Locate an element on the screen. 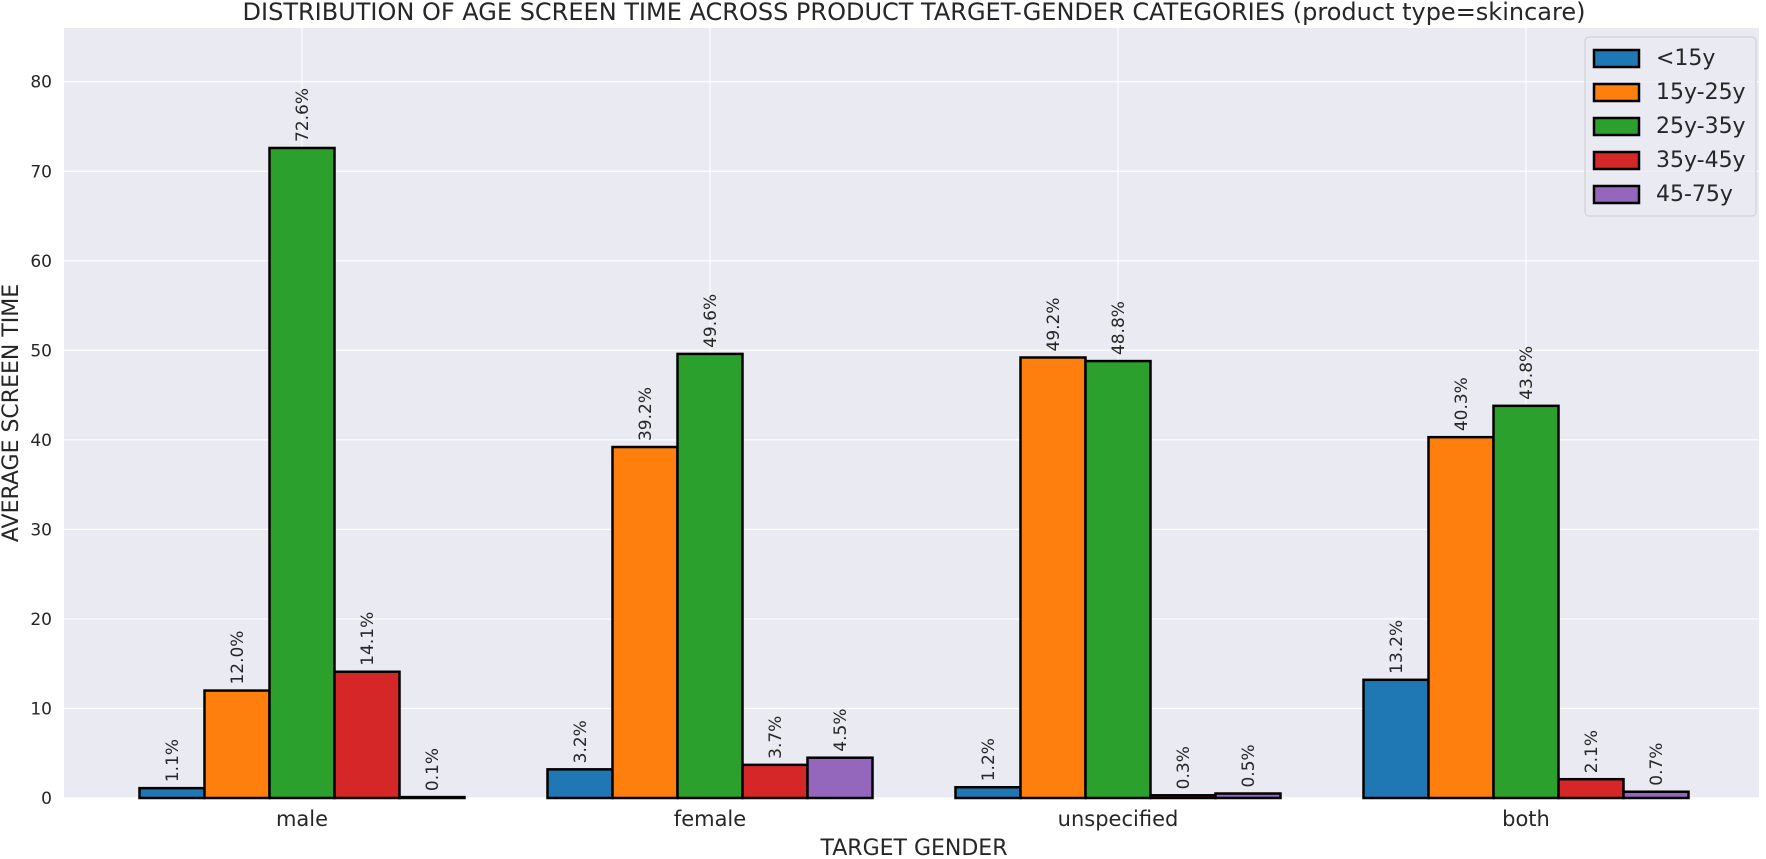 Image resolution: width=1766 pixels, height=859 pixels. y-tick-label: 60 is located at coordinates (41, 262).